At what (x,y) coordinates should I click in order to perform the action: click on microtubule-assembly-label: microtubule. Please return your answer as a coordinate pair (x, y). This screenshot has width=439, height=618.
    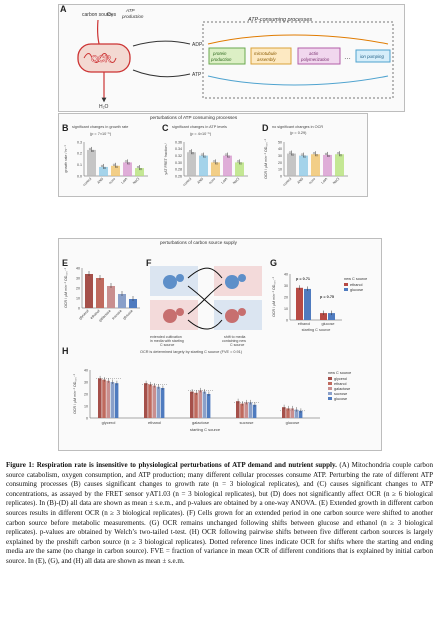
    Looking at the image, I should click on (265, 53).